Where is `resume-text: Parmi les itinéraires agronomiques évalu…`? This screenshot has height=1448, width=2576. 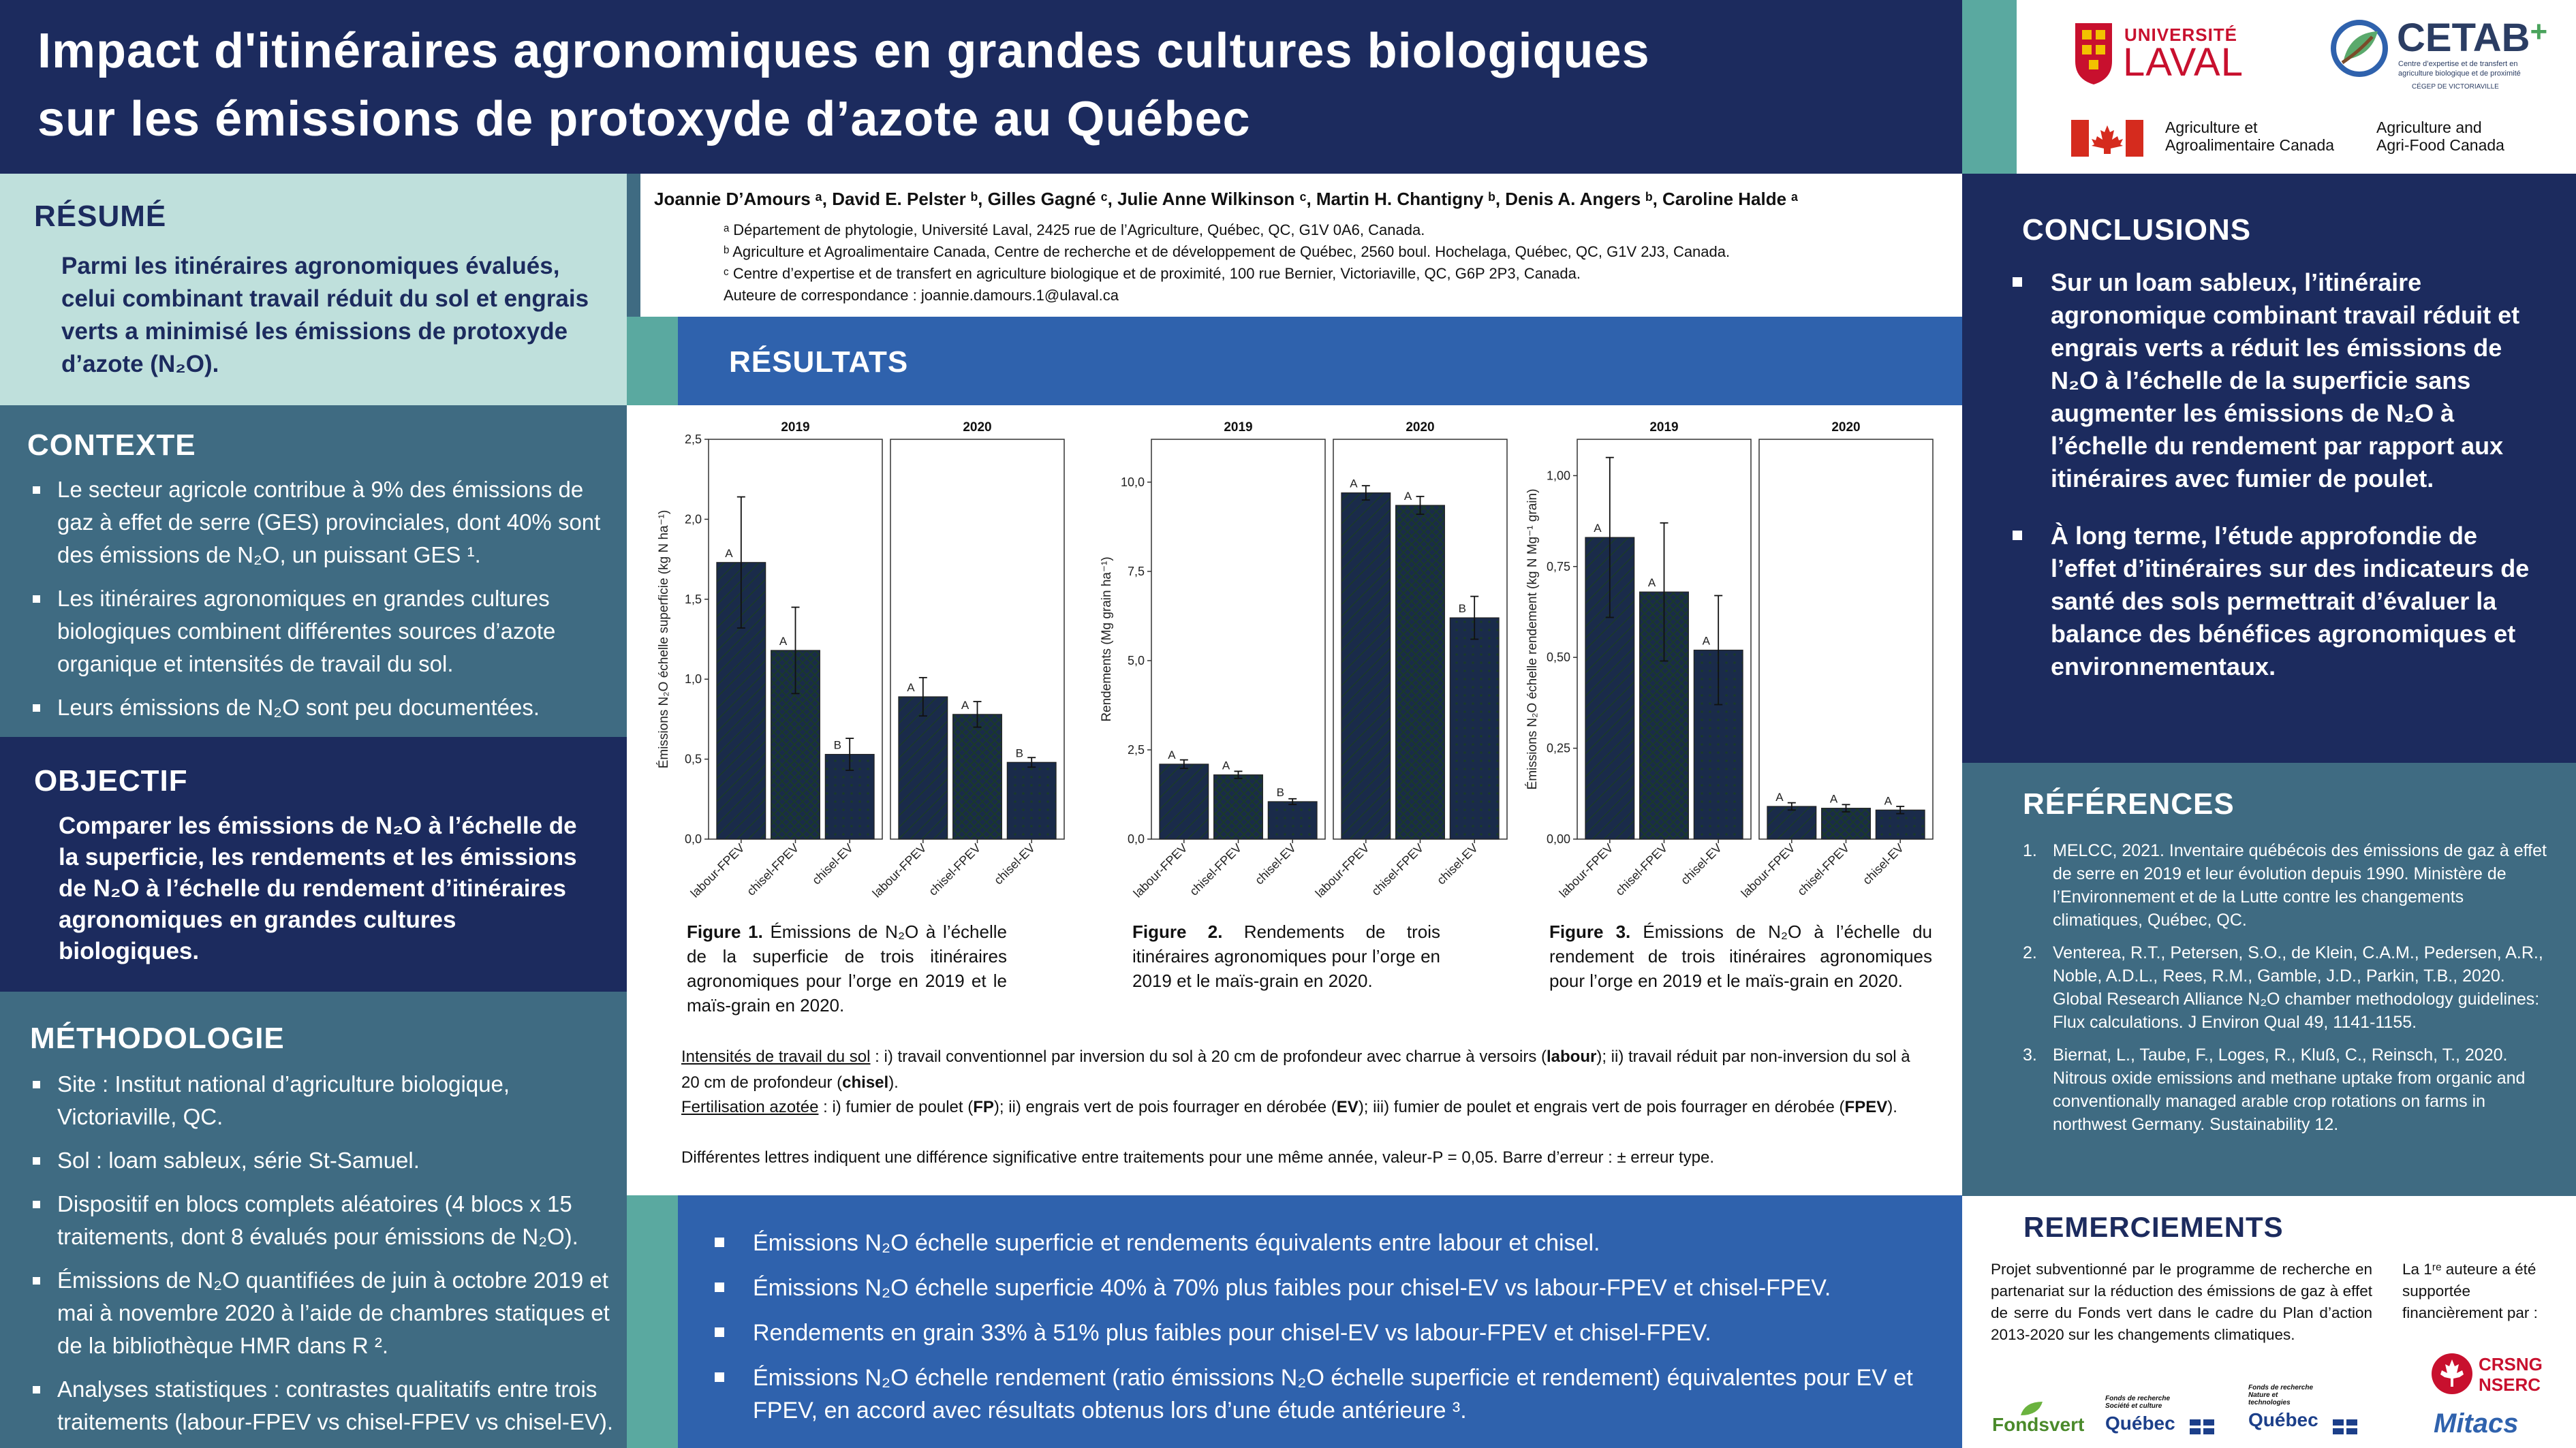
resume-text: Parmi les itinéraires agronomiques évalu… is located at coordinates (325, 315).